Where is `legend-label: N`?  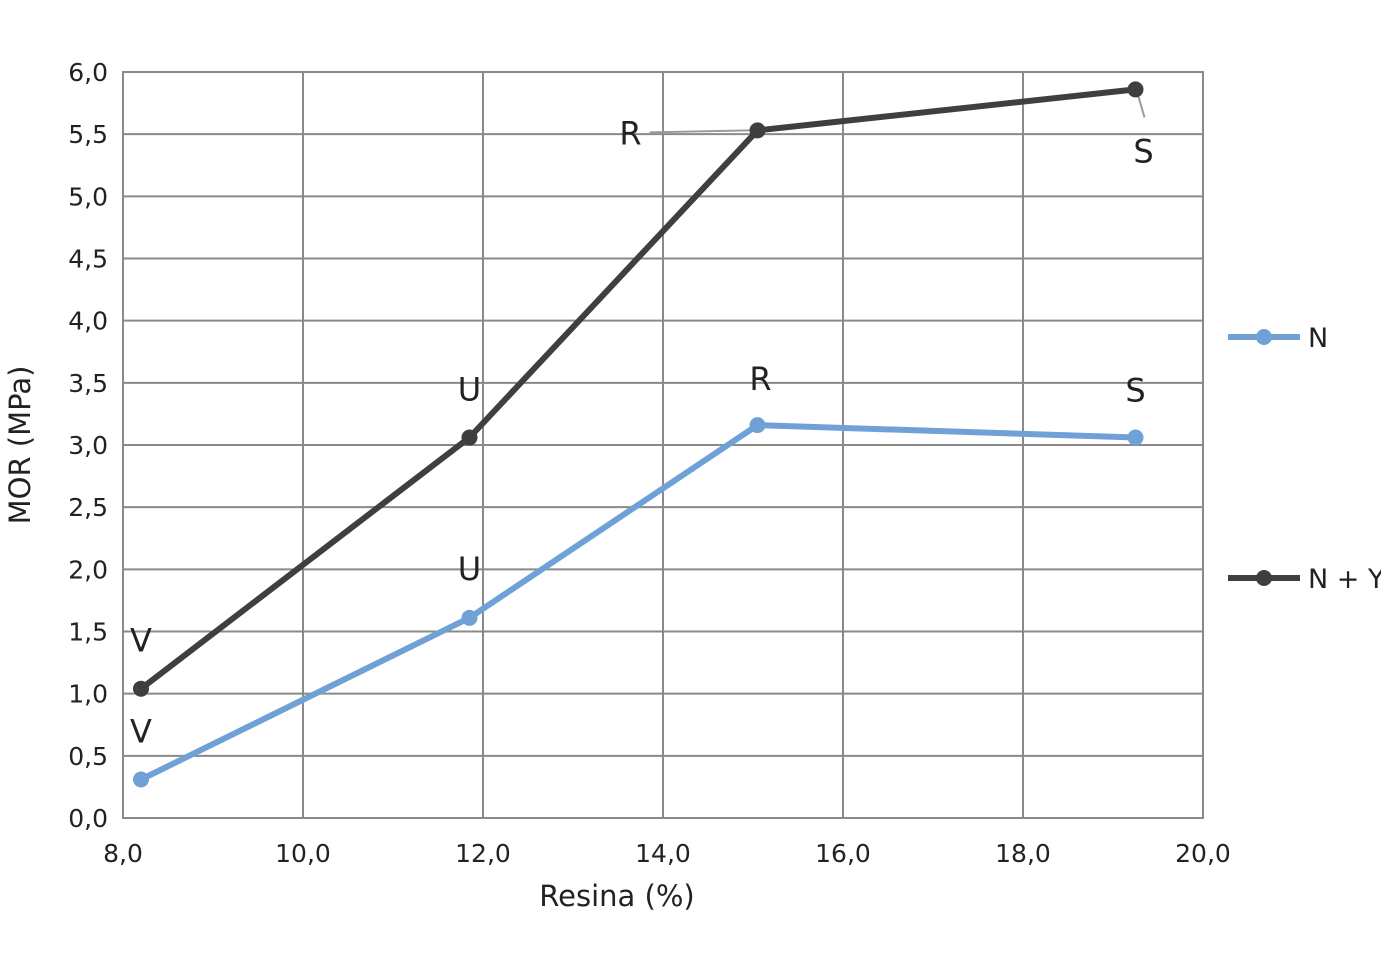 legend-label: N is located at coordinates (1318, 338).